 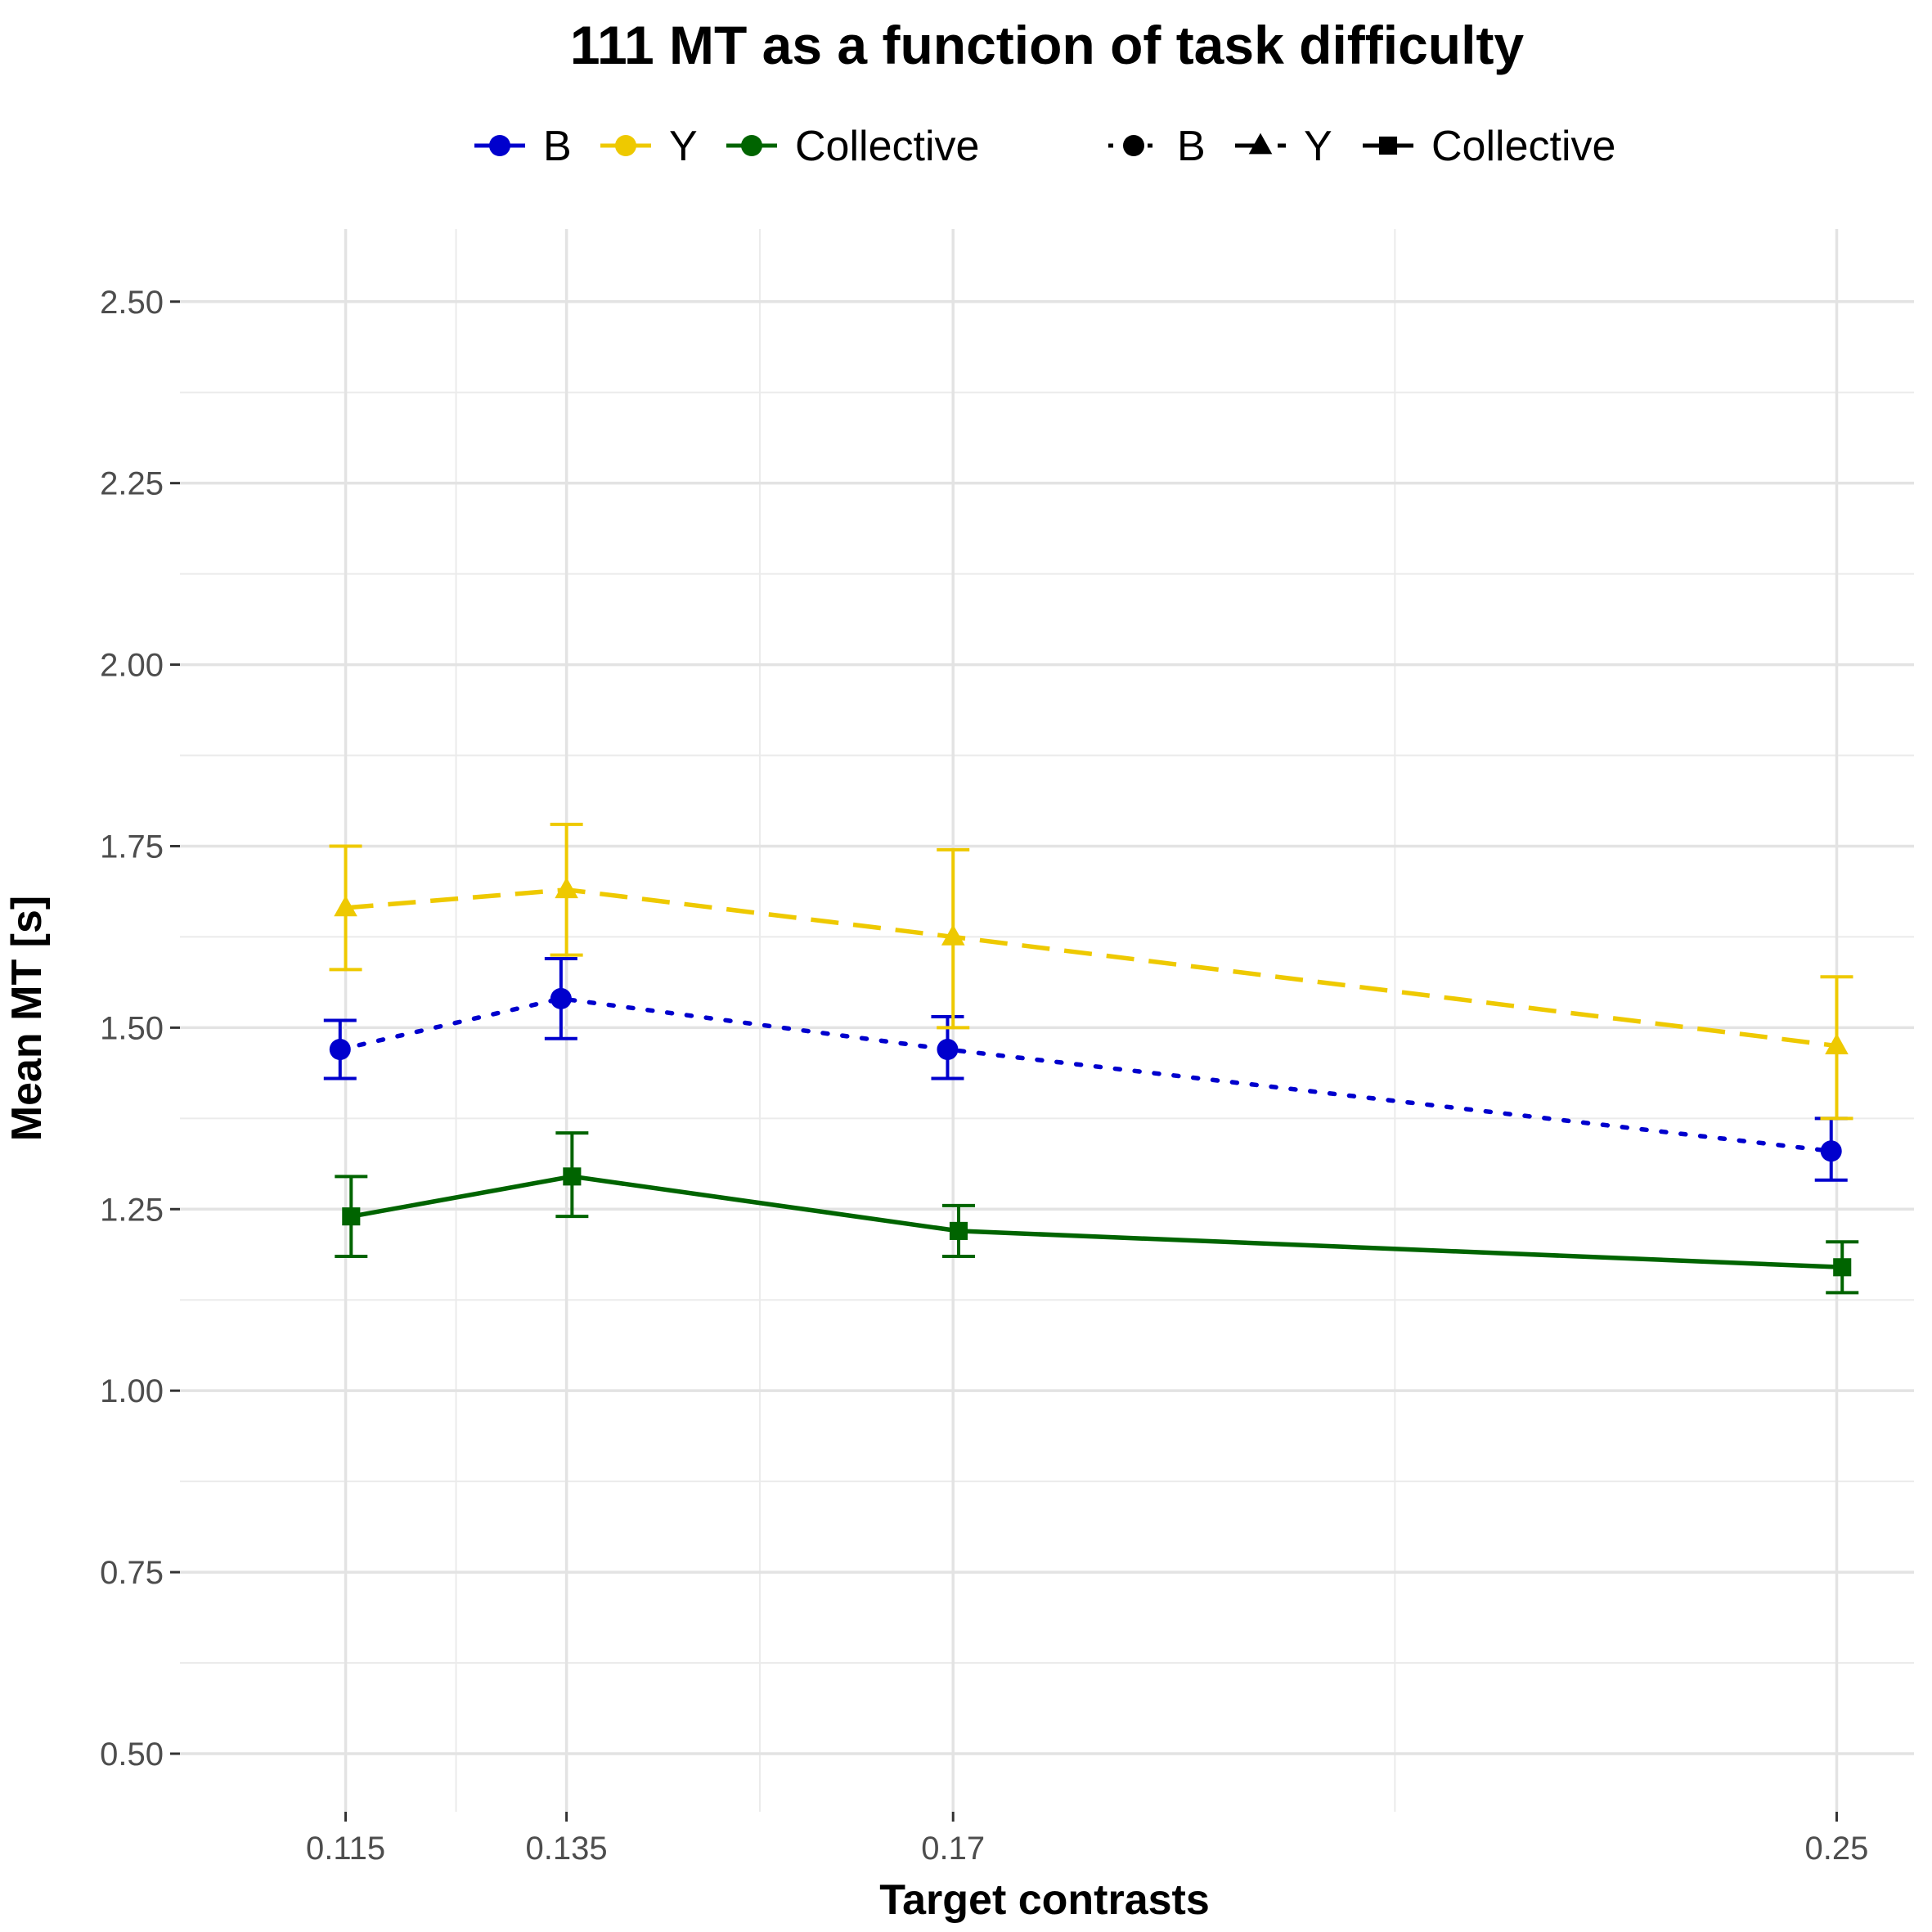 I want to click on y-tick-label: 2.00, so click(x=132, y=666).